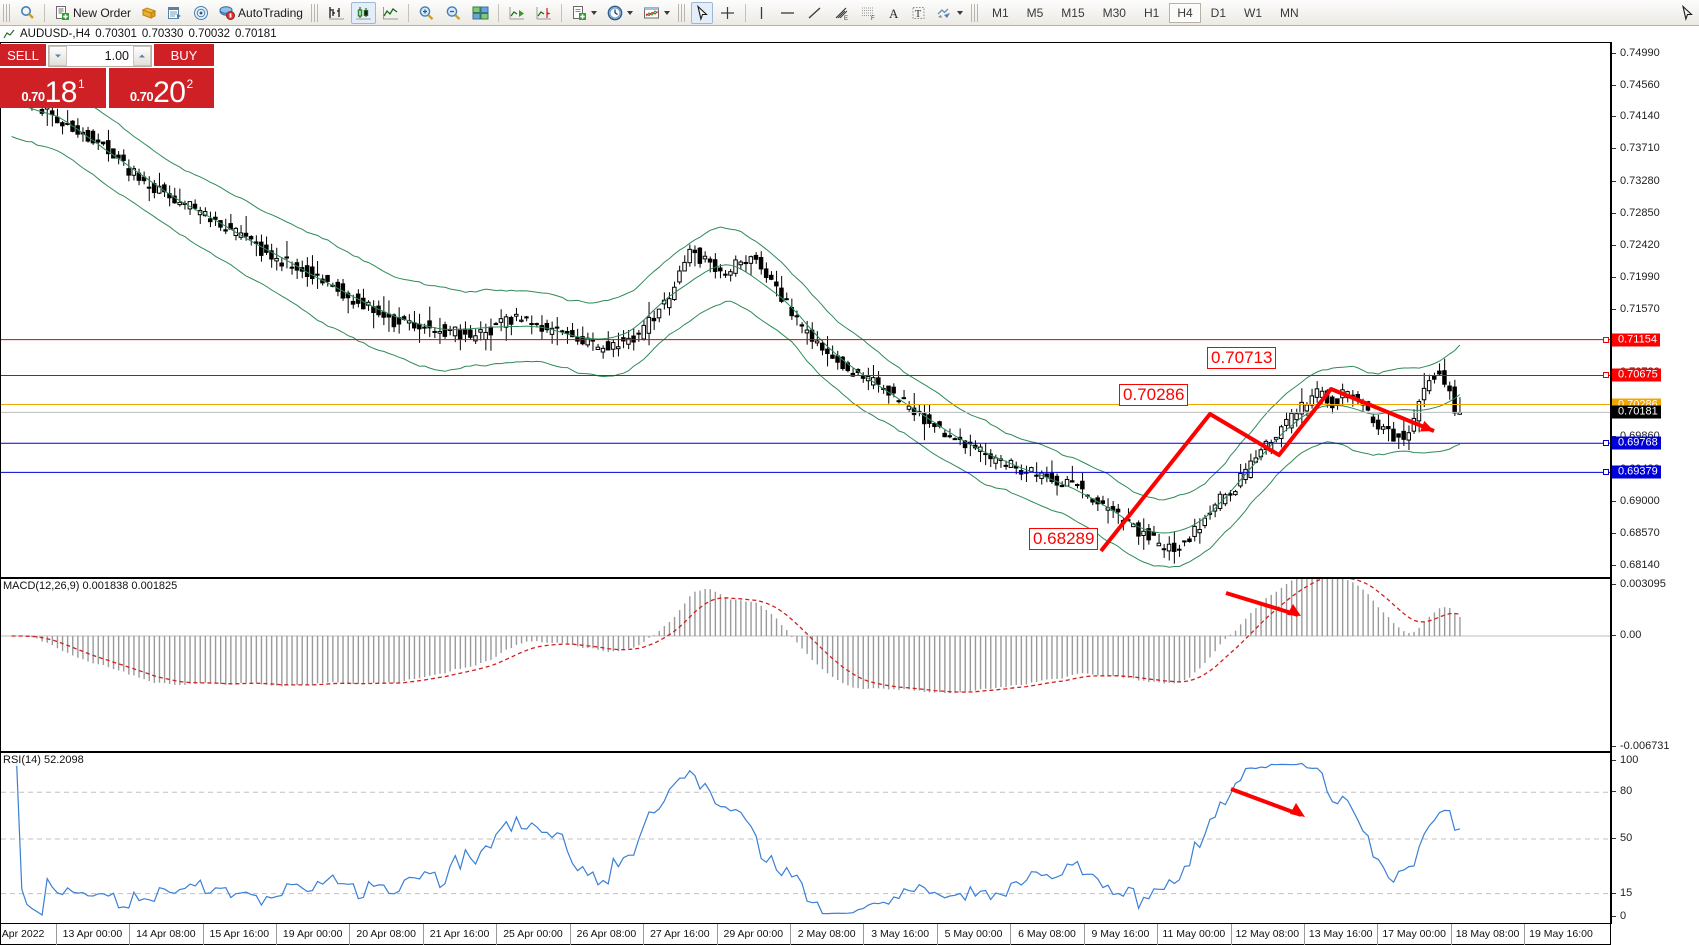 The width and height of the screenshot is (1699, 945). Describe the element at coordinates (1636, 213) in the screenshot. I see `price-tick: 0.72850` at that location.